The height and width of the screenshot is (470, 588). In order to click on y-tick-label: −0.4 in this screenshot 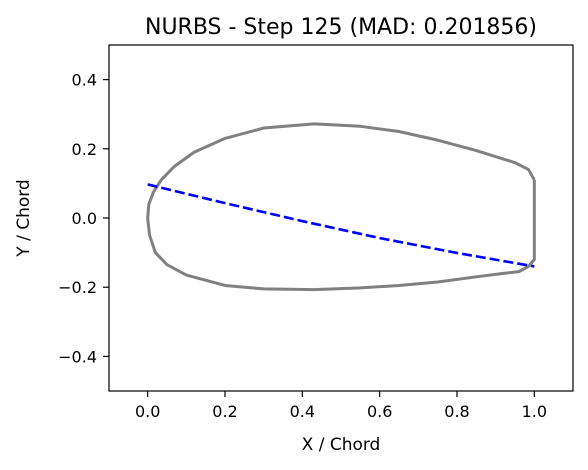, I will do `click(77, 356)`.